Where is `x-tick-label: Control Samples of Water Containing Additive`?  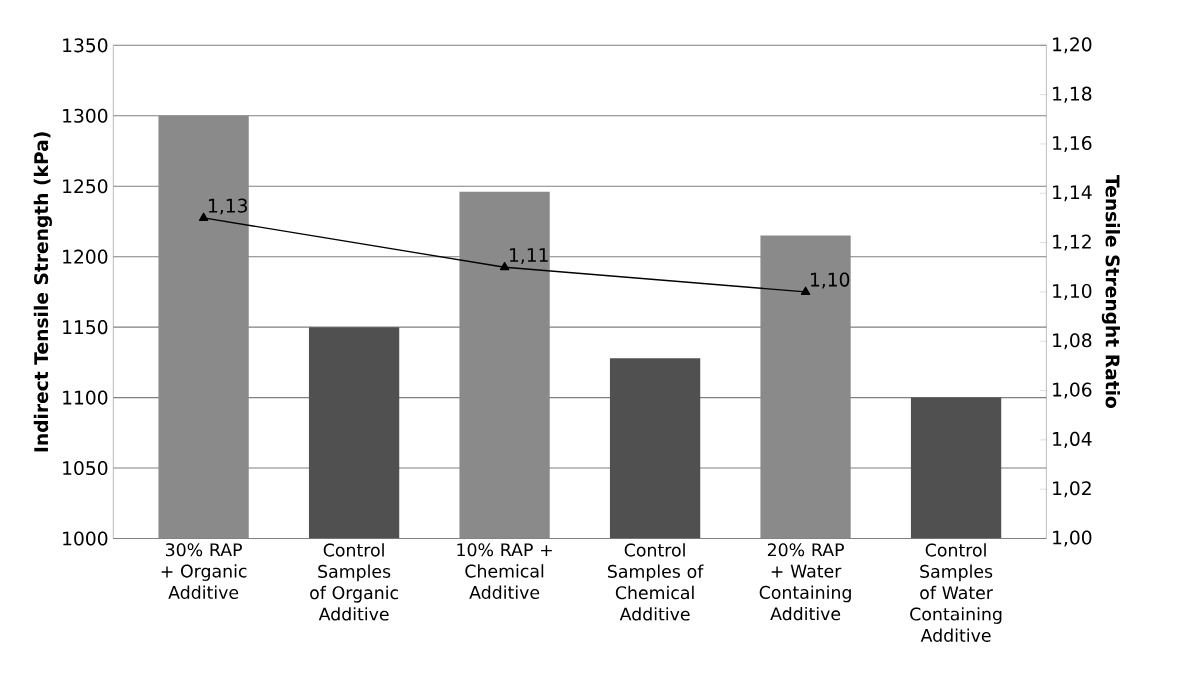 x-tick-label: Control Samples of Water Containing Additive is located at coordinates (956, 592).